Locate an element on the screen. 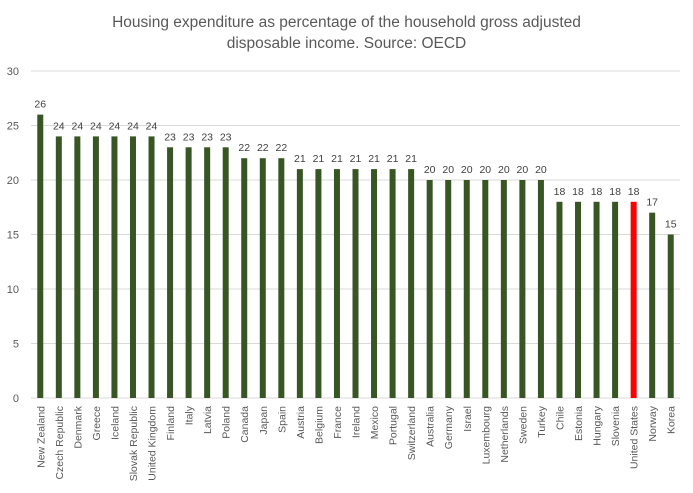  y-tick-label: 20 is located at coordinates (13, 181).